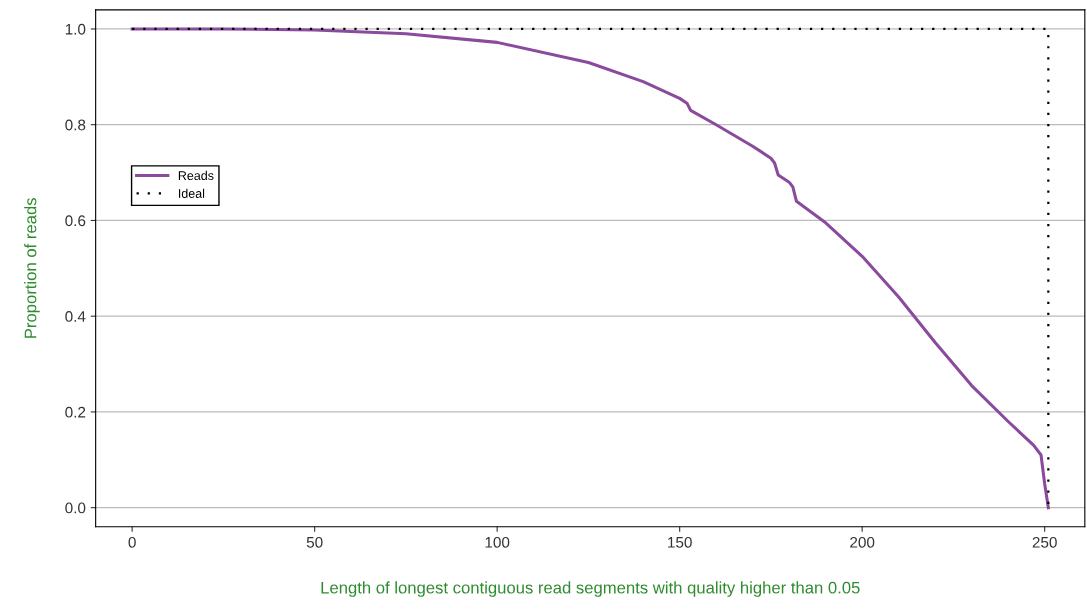  What do you see at coordinates (1044, 542) in the screenshot?
I see `x-tick-label: 250` at bounding box center [1044, 542].